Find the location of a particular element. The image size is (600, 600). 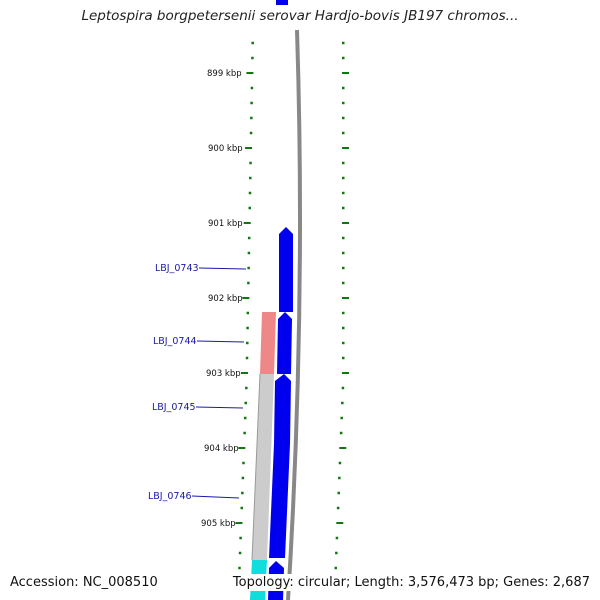

tick-label-905: 905 kbp is located at coordinates (218, 524).